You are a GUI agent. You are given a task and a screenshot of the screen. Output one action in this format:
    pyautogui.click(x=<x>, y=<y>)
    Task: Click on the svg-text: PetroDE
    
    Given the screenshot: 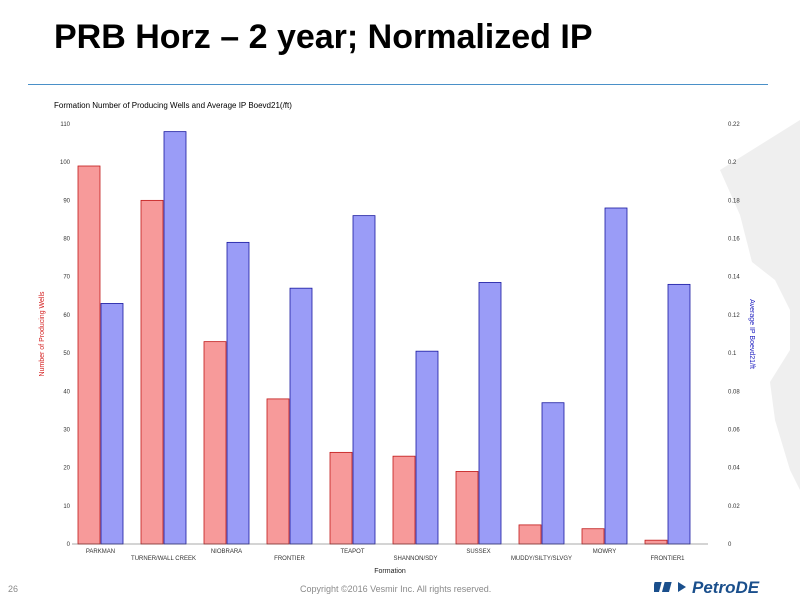 What is the action you would take?
    pyautogui.click(x=726, y=587)
    